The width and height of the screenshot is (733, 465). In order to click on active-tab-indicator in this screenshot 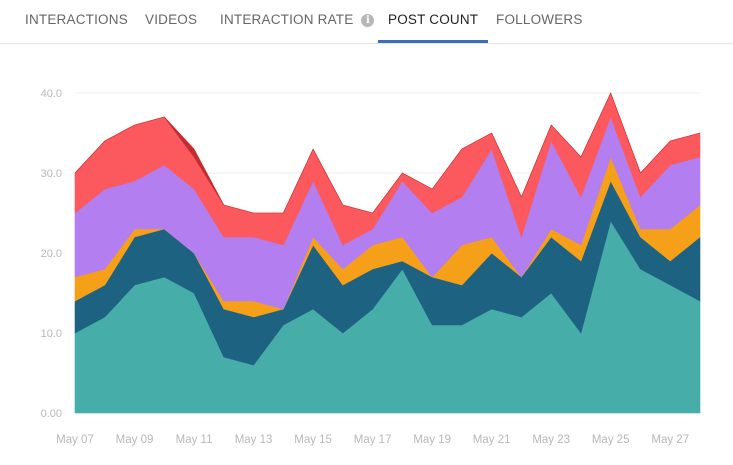, I will do `click(433, 41)`.